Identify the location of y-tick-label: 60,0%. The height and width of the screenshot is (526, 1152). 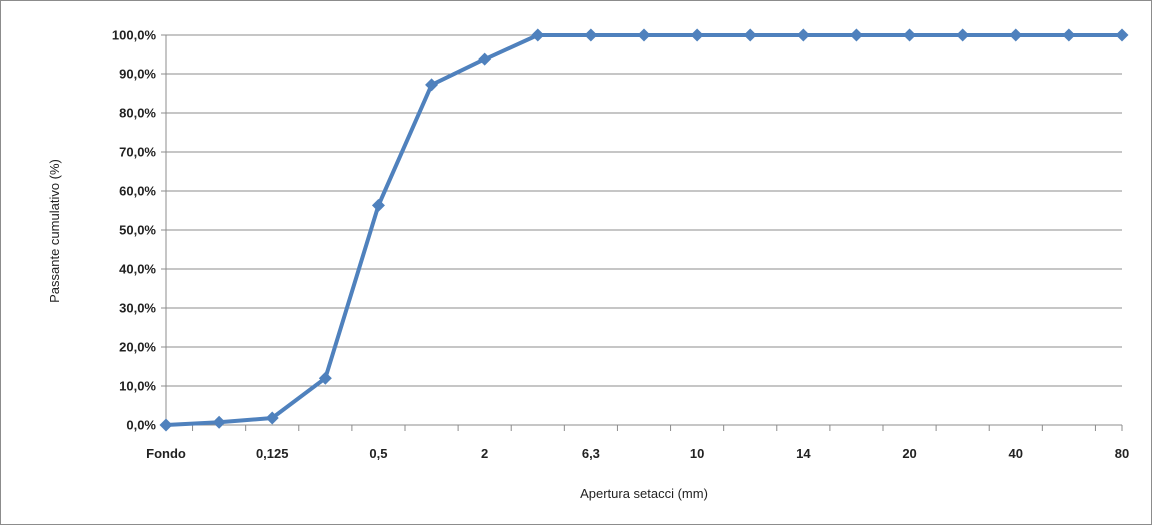
(137, 191).